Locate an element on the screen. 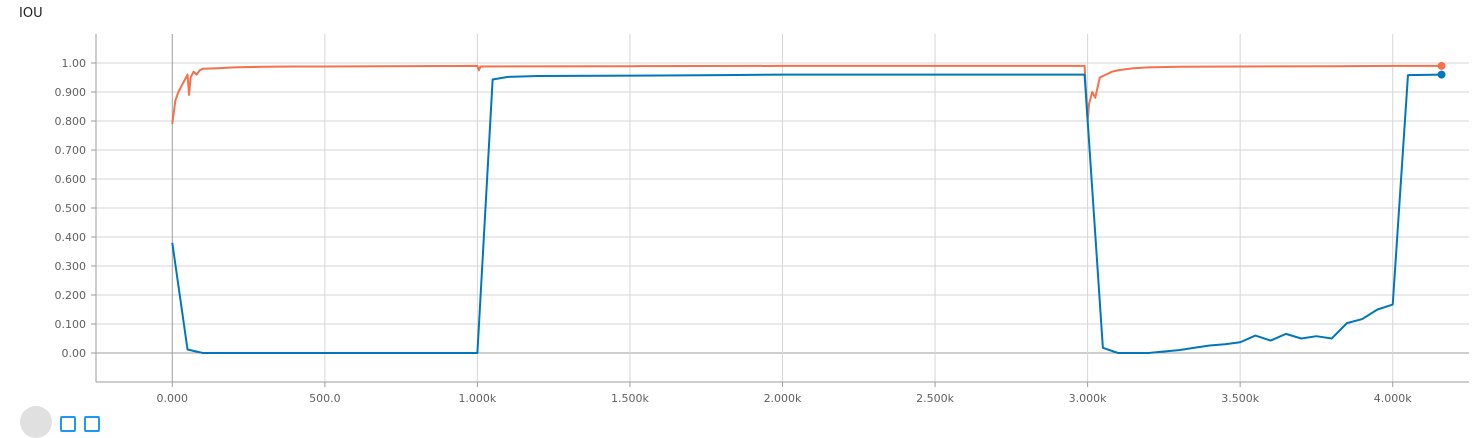  y-tick-label: 0.700 is located at coordinates (71, 150).